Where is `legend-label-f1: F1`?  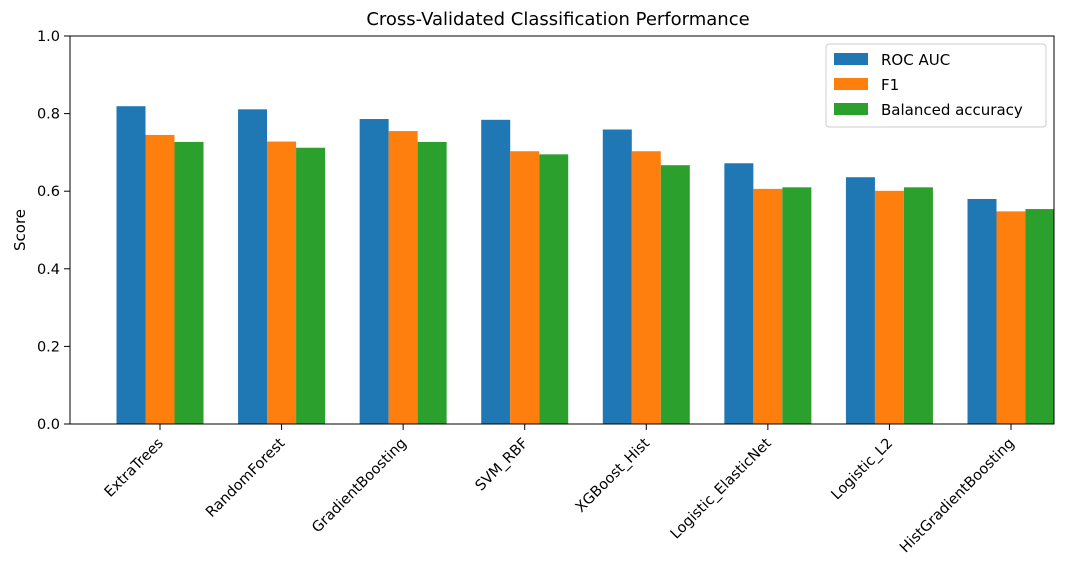 legend-label-f1: F1 is located at coordinates (890, 85).